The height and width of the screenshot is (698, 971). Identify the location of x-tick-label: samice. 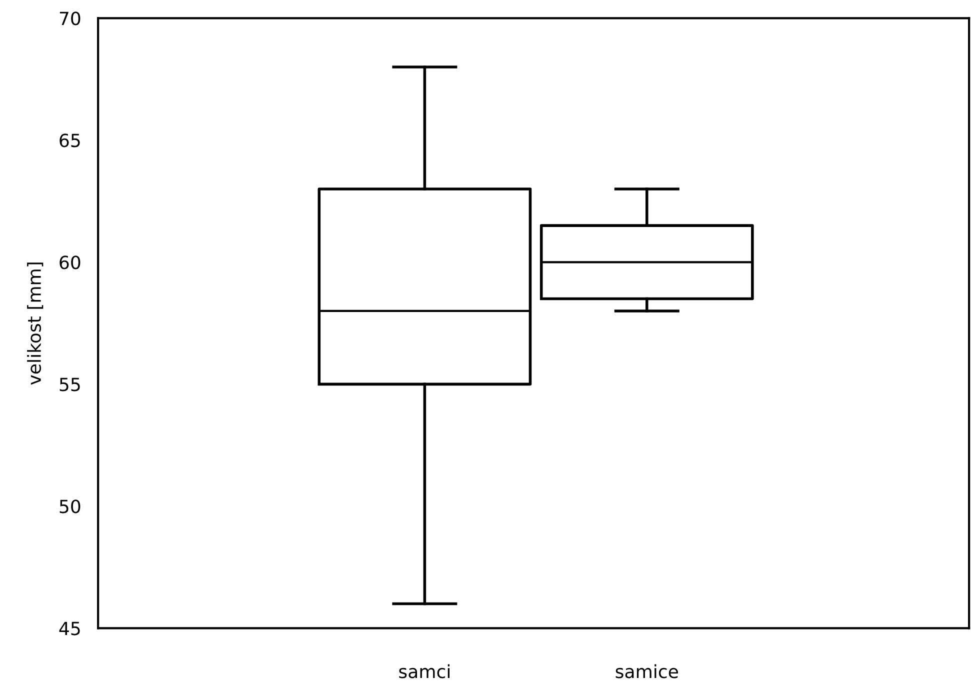
(647, 671).